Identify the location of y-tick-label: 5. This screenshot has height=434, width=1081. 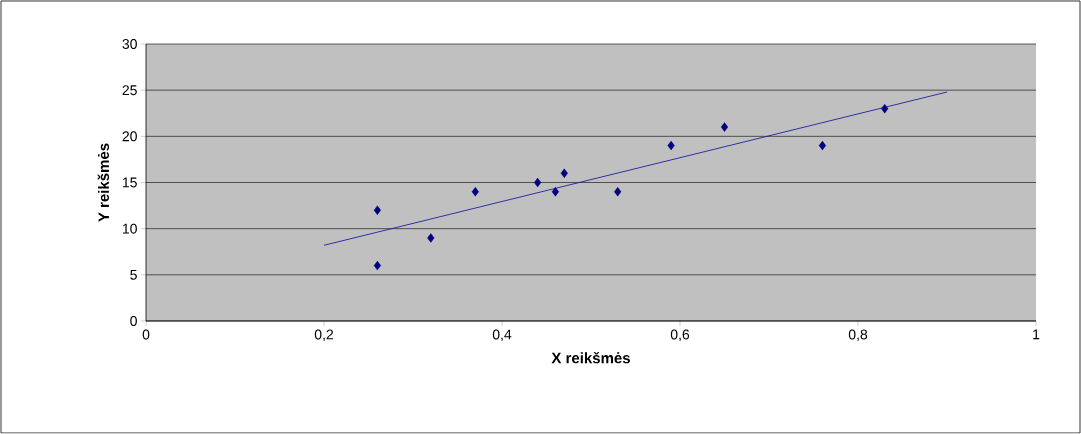
(133, 274).